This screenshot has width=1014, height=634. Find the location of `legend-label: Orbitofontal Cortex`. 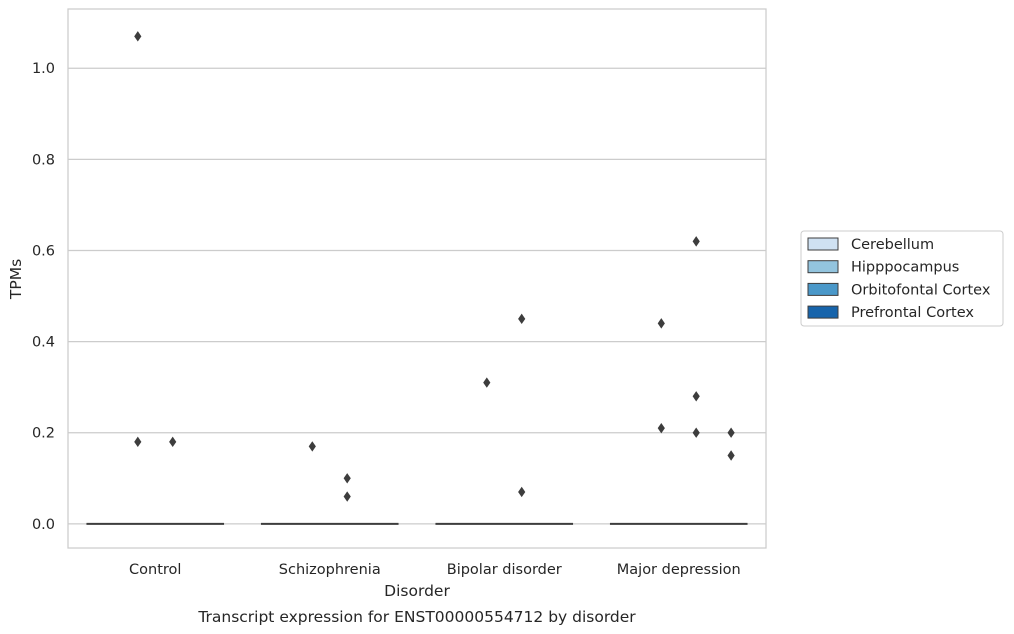

legend-label: Orbitofontal Cortex is located at coordinates (921, 290).